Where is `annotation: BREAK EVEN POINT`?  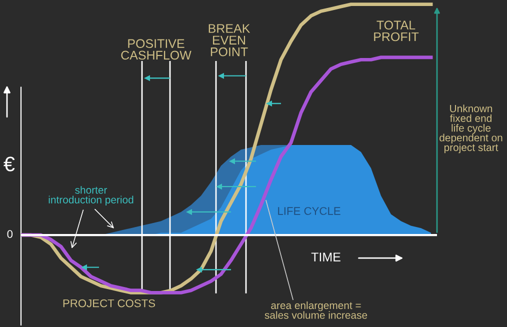 annotation: BREAK EVEN POINT is located at coordinates (229, 40).